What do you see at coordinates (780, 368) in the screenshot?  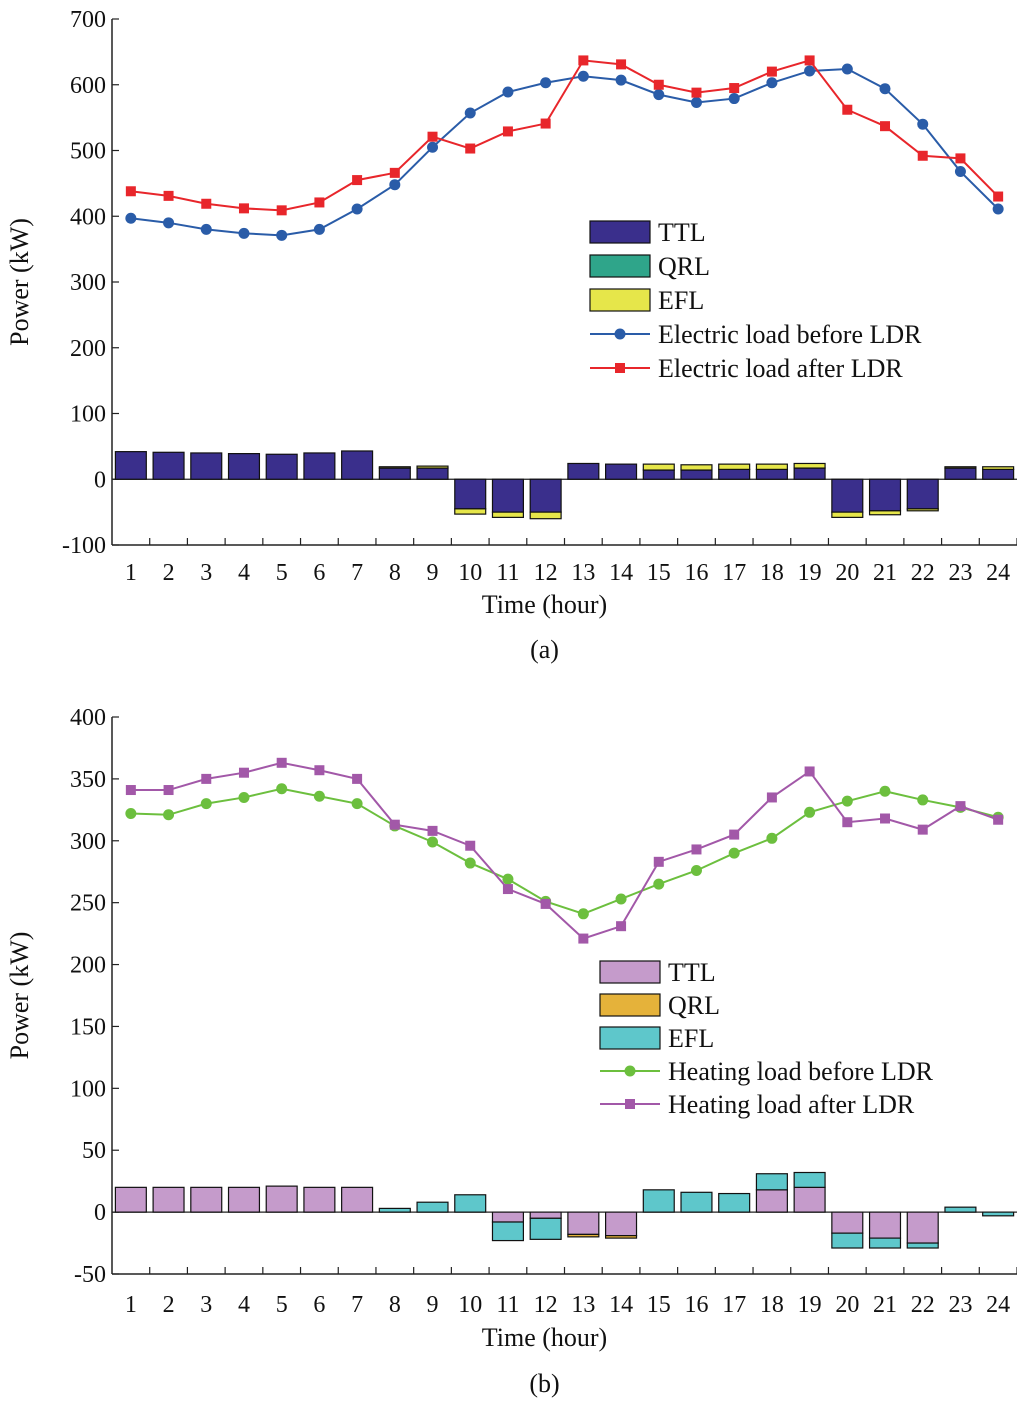 I see `legend-label: Electric load after LDR` at bounding box center [780, 368].